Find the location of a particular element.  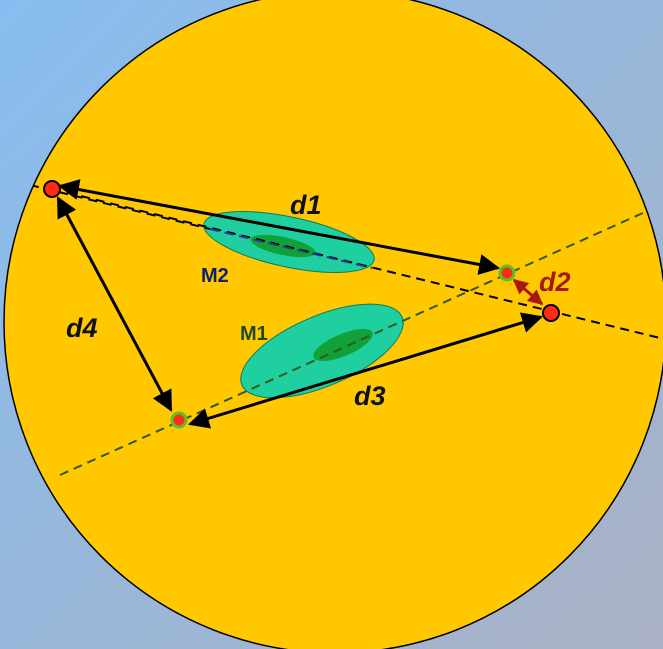

arrow-d3 is located at coordinates (365, 370).